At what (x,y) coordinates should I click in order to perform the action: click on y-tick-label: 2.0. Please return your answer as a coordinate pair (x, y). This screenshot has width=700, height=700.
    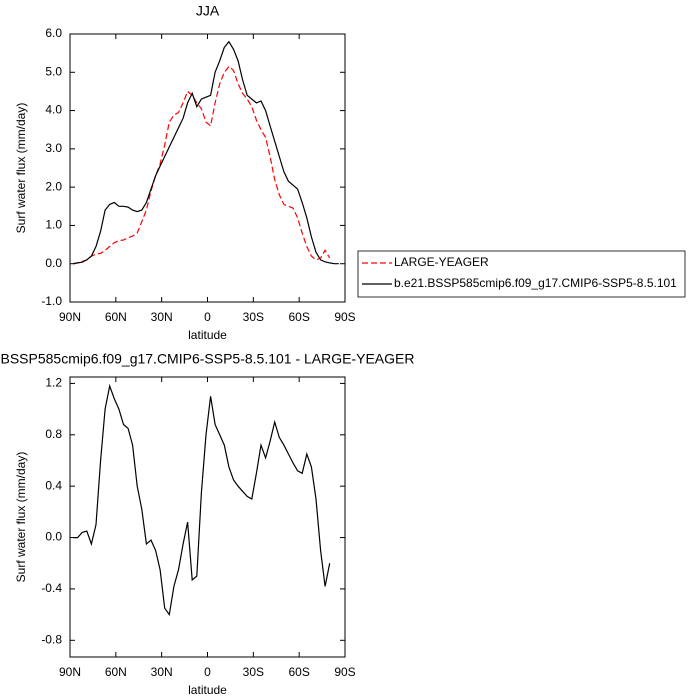
    Looking at the image, I should click on (53, 186).